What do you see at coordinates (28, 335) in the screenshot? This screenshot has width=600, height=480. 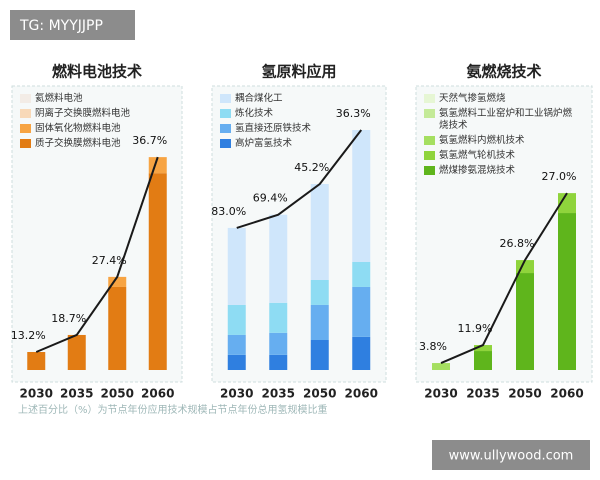 I see `share-label: 13.2%` at bounding box center [28, 335].